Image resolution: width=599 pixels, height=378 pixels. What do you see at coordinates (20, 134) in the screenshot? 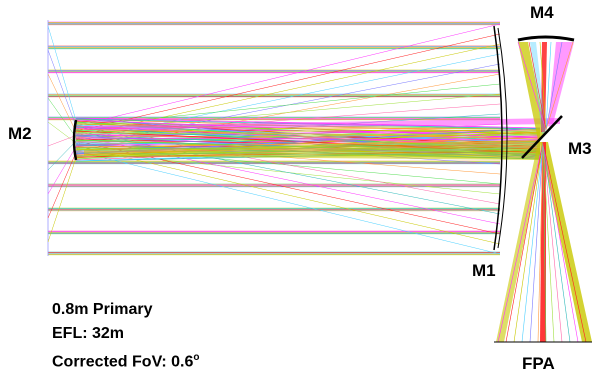
I see `m2-label: M2` at bounding box center [20, 134].